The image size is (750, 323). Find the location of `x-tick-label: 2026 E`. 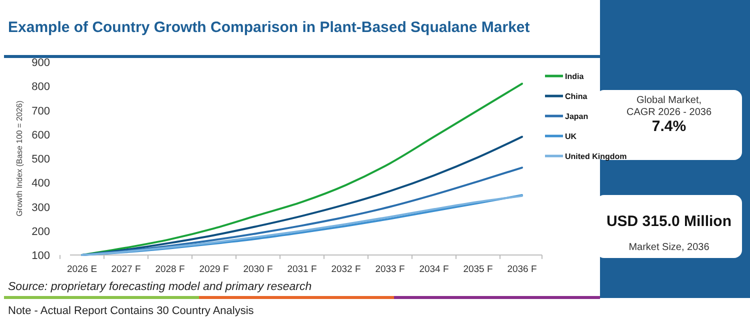

x-tick-label: 2026 E is located at coordinates (82, 269).